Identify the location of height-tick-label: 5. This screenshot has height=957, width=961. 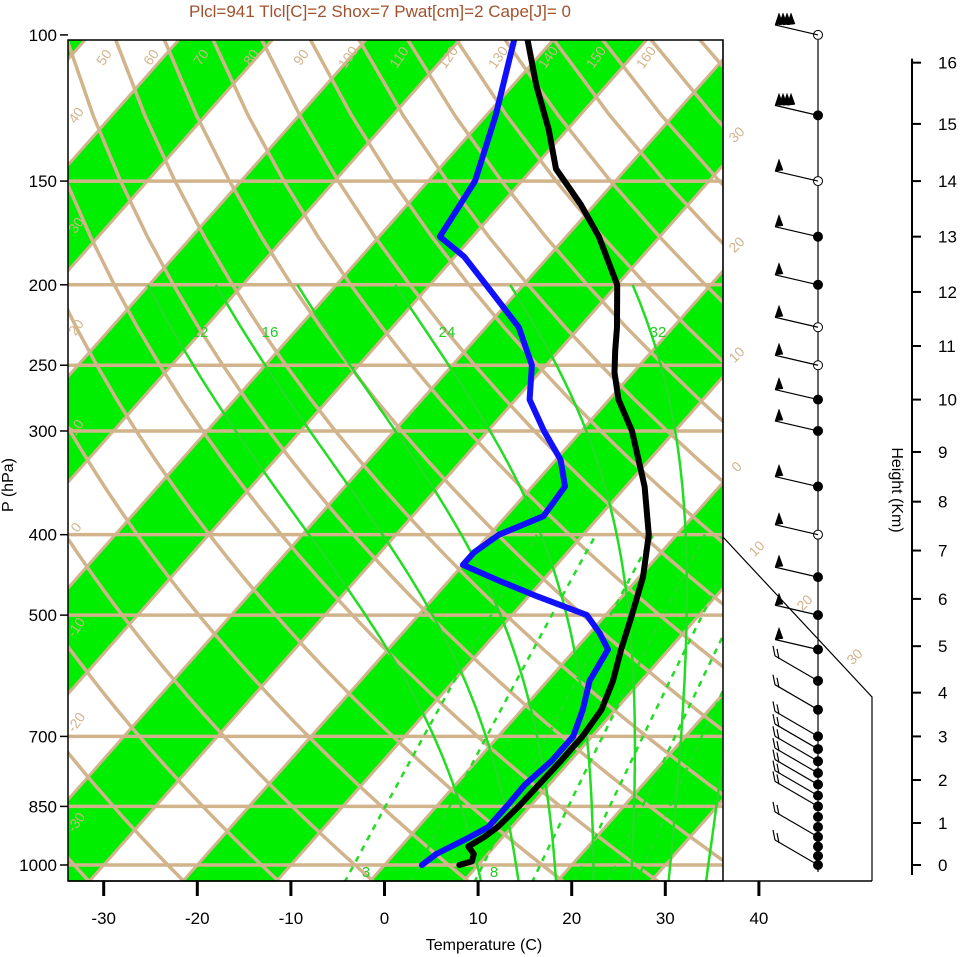
(942, 646).